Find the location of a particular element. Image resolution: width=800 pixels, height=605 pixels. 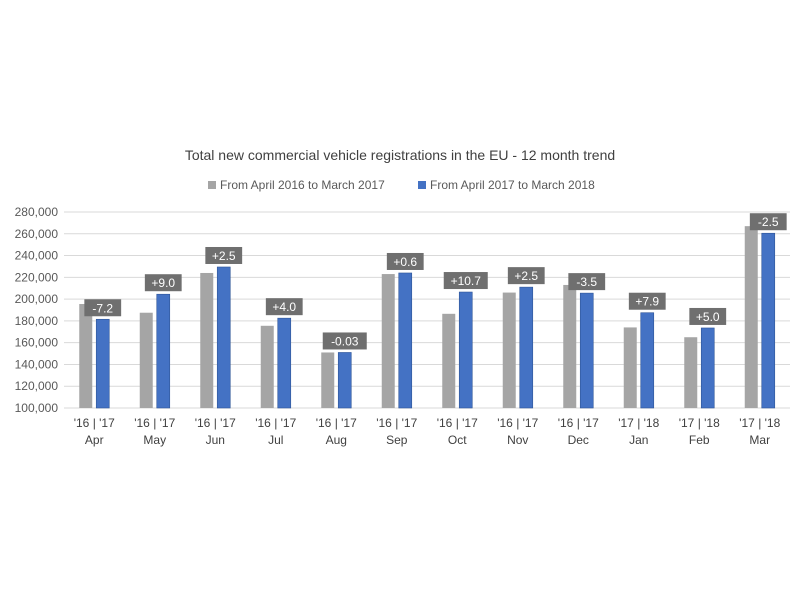

change-label: +4.0 is located at coordinates (284, 307).